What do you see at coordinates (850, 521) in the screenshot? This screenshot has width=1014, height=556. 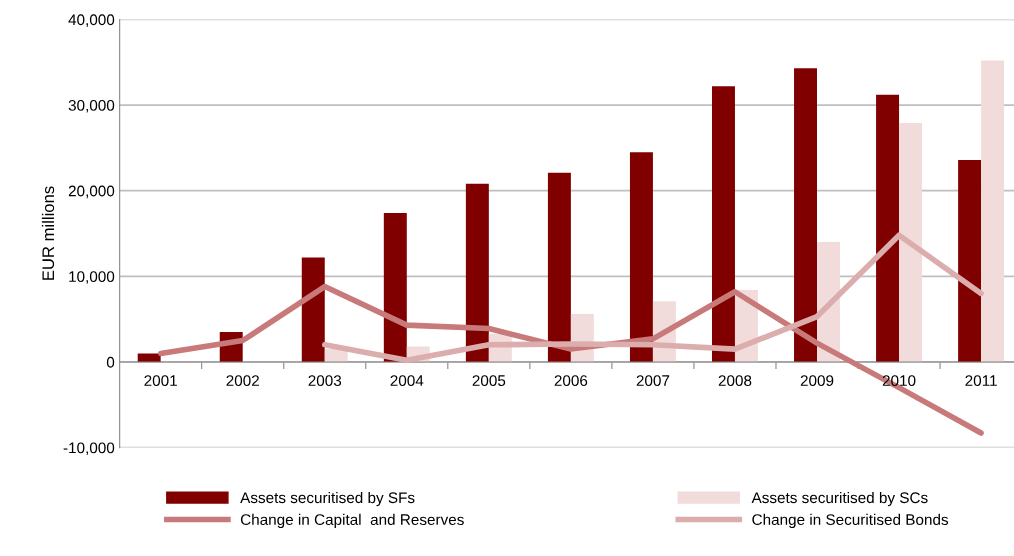 I see `legend-label: Change in Securitised Bonds` at bounding box center [850, 521].